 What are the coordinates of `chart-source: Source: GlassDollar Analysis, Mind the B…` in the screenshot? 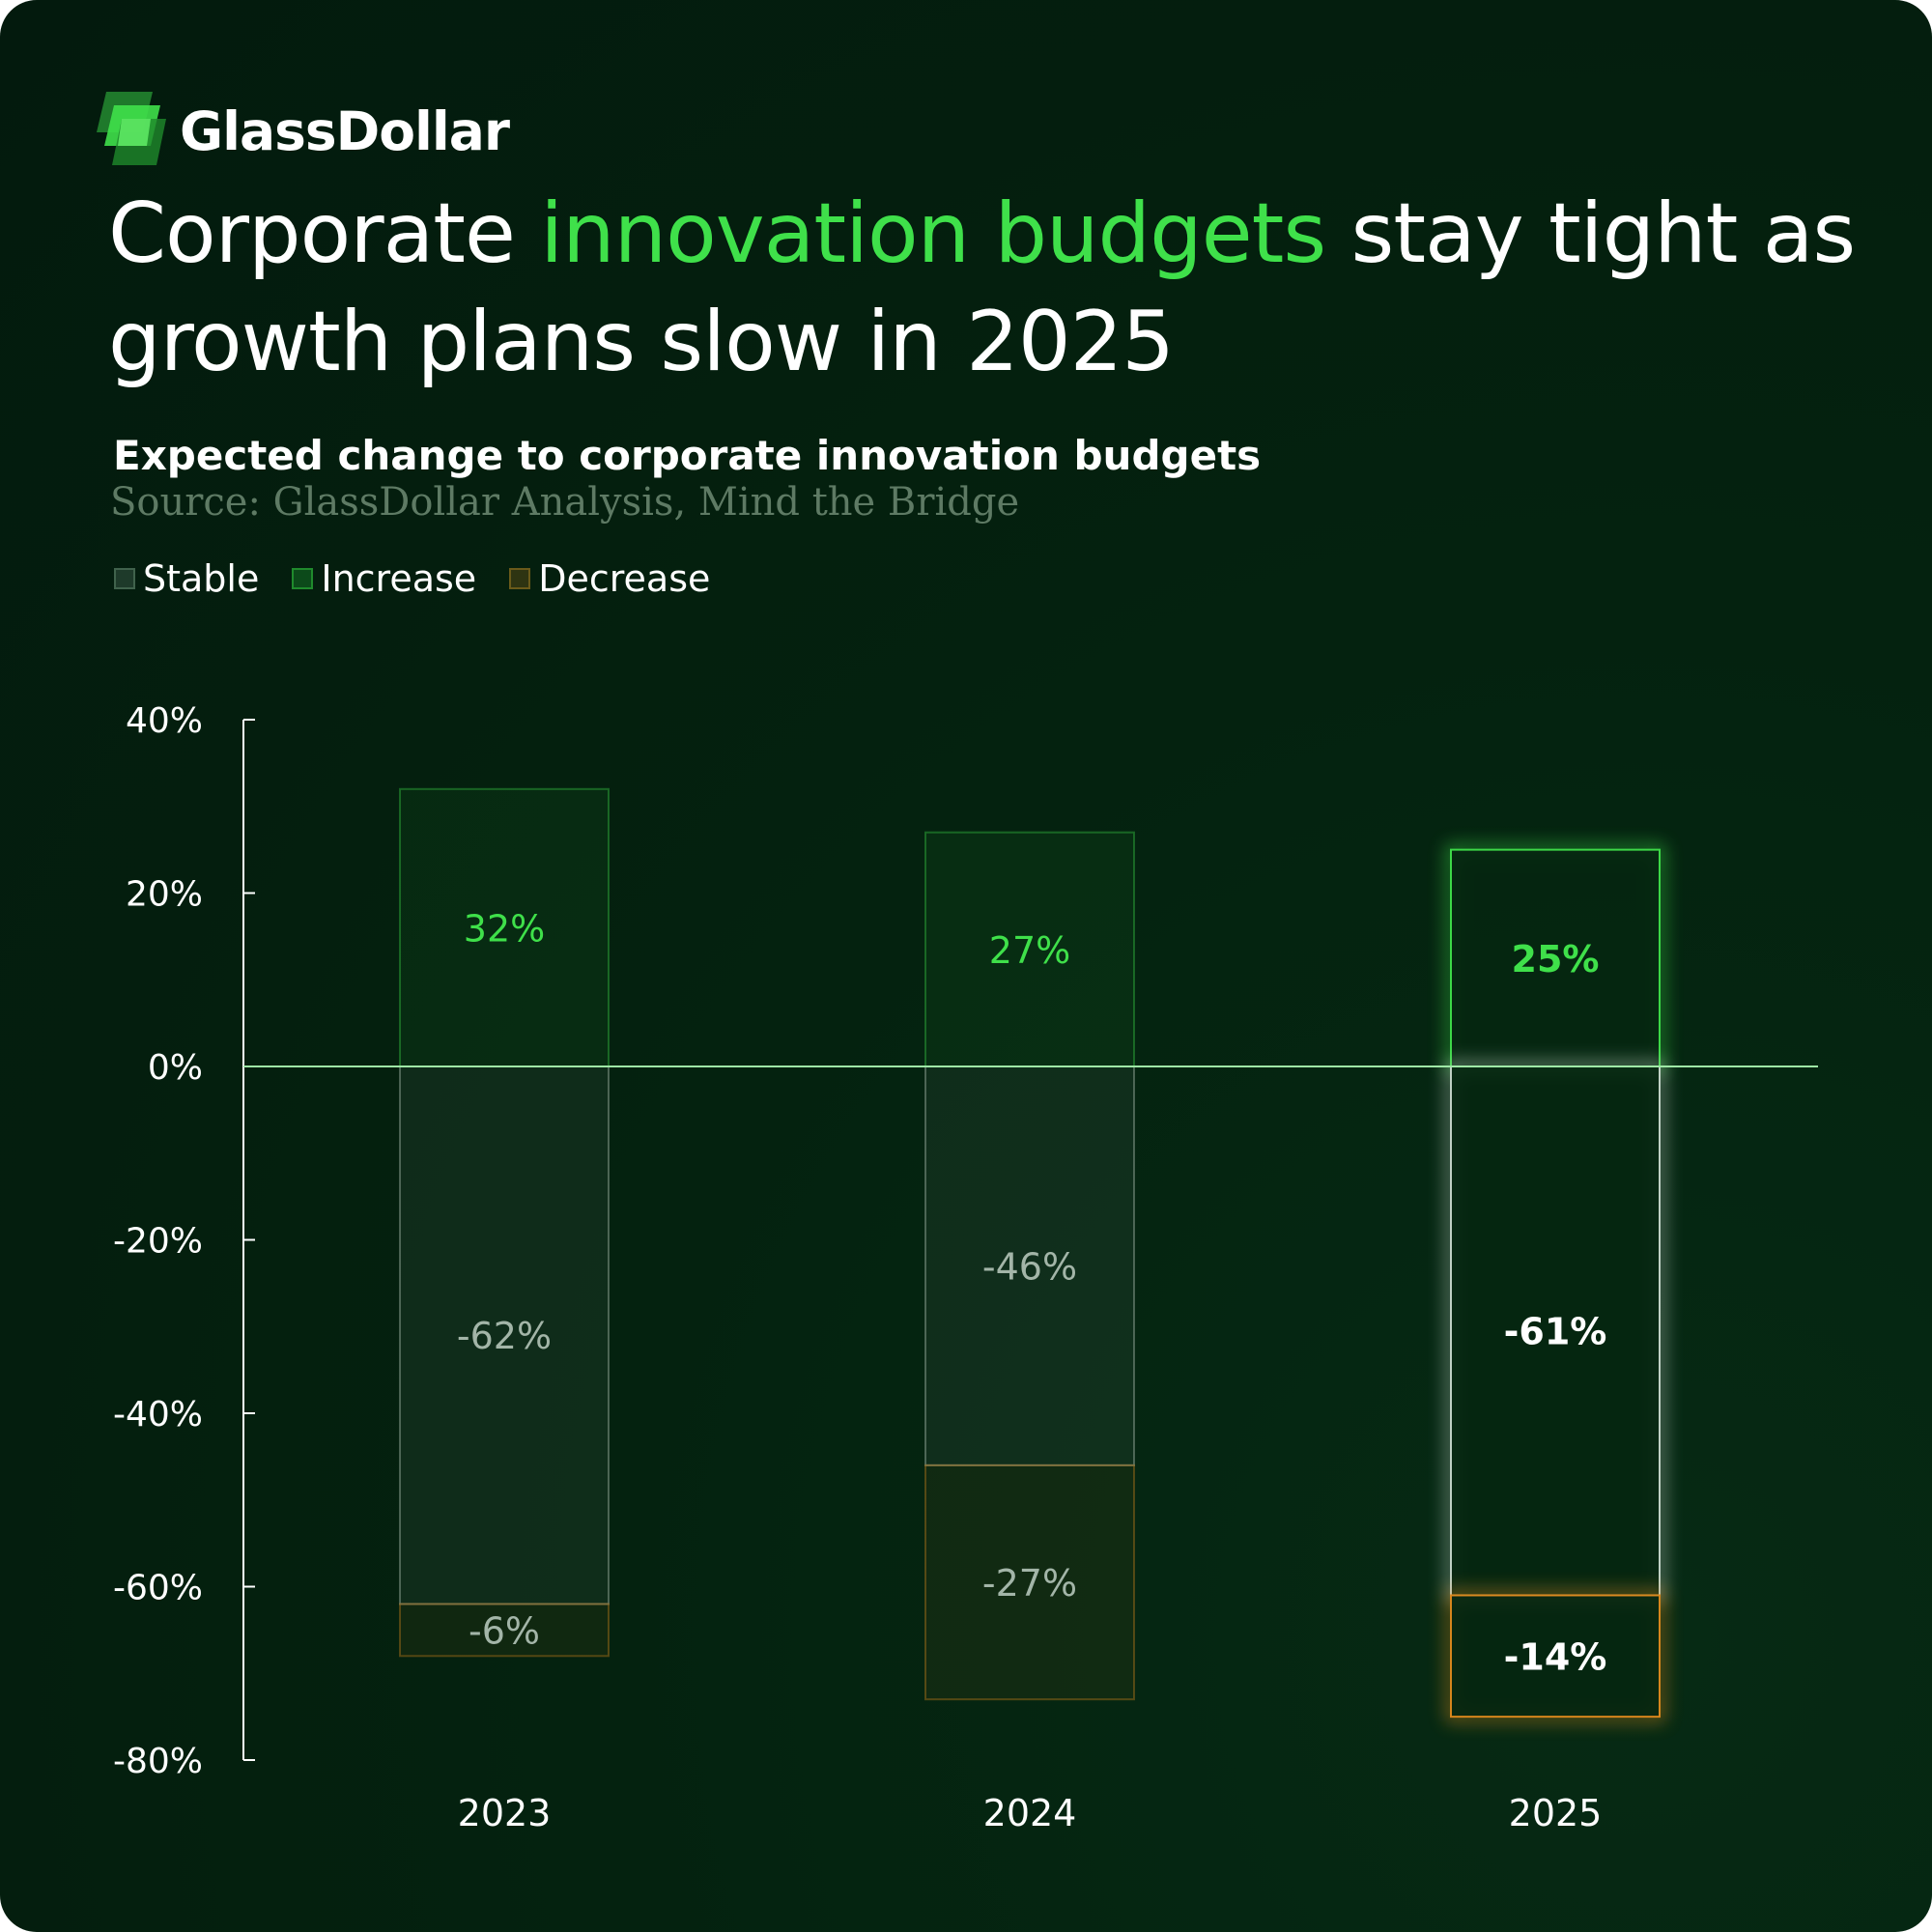 It's located at (565, 502).